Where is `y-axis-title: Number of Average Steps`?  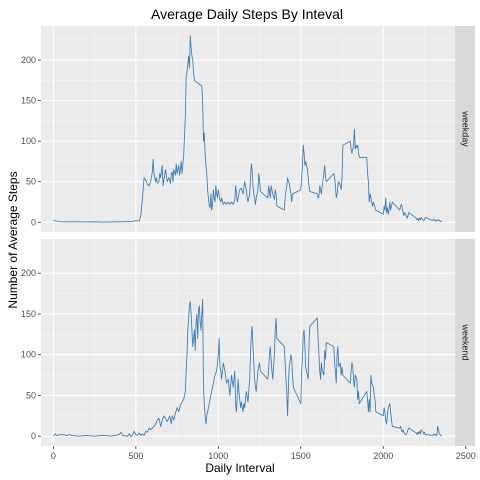
y-axis-title: Number of Average Steps is located at coordinates (13, 239).